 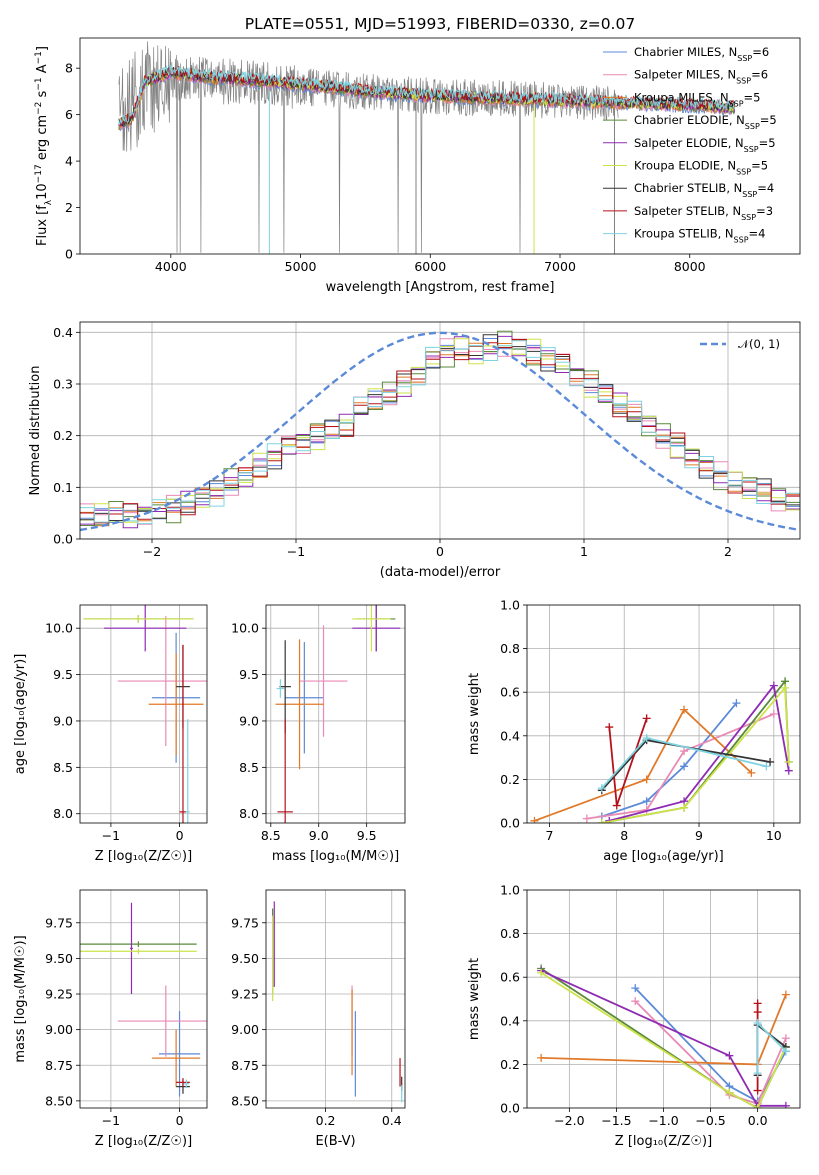 What do you see at coordinates (770, 761) in the screenshot?
I see `weight-marker-chabrier_stelib` at bounding box center [770, 761].